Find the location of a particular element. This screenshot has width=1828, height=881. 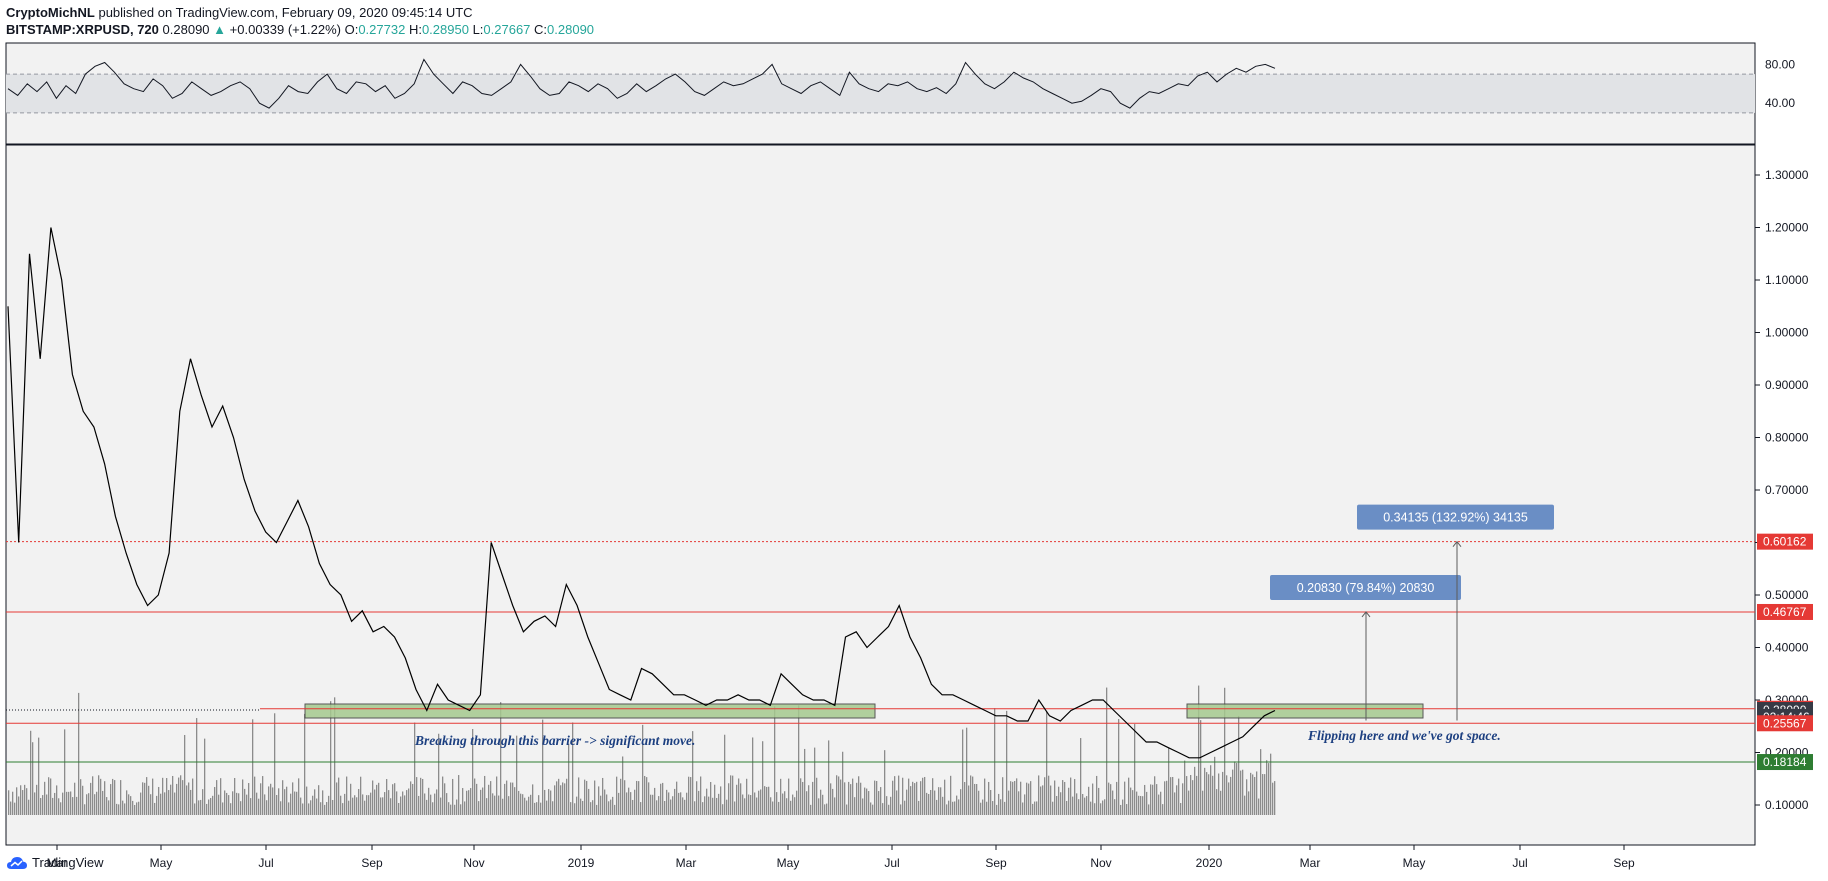

support-zone-2020 is located at coordinates (1305, 711).